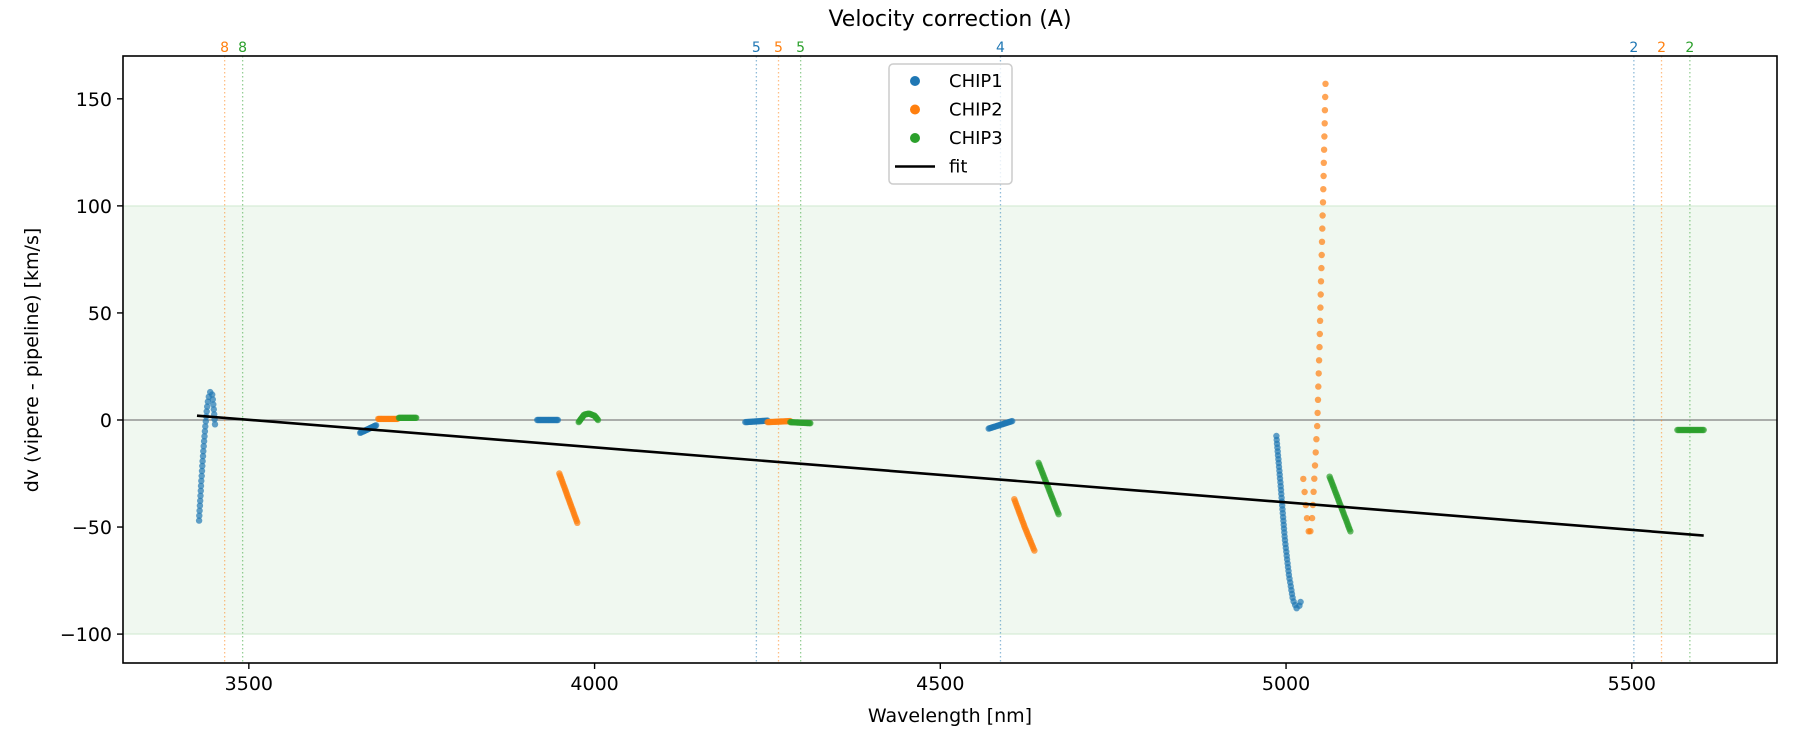 The image size is (1800, 750). I want to click on fit-line, so click(950, 475).